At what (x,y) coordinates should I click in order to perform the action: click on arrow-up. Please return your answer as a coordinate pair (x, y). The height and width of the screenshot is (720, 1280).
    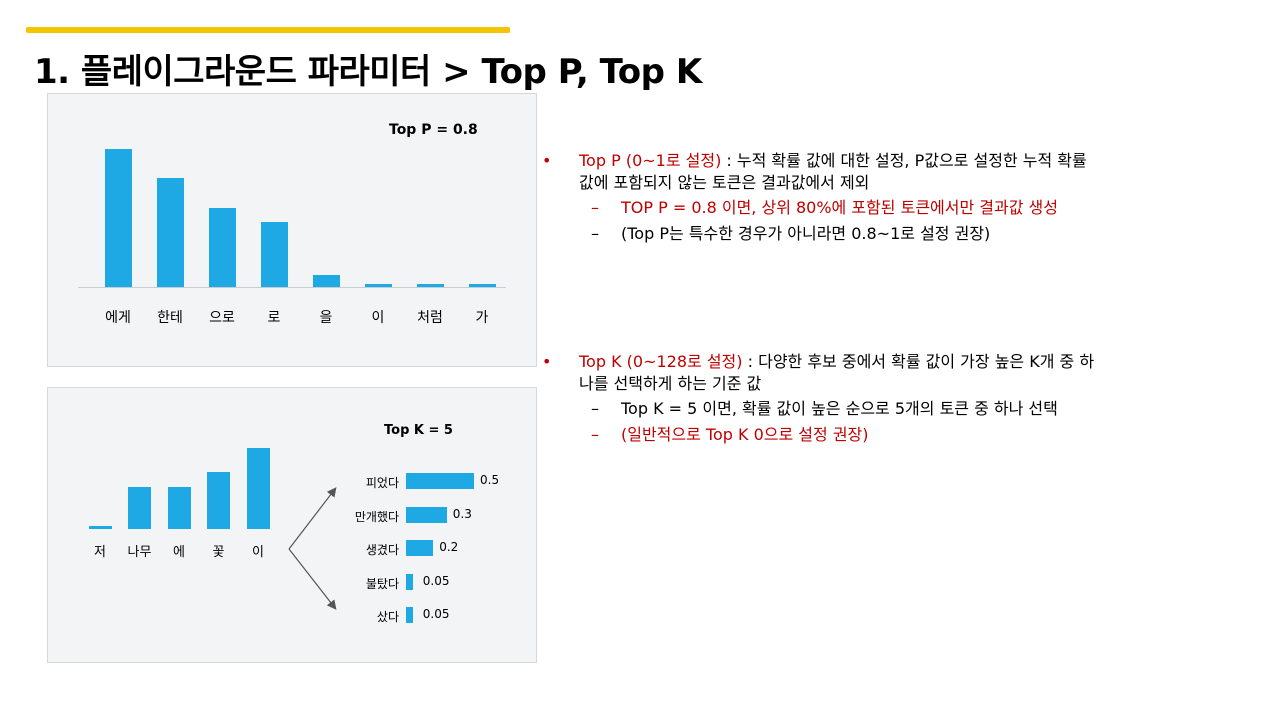
    Looking at the image, I should click on (312, 518).